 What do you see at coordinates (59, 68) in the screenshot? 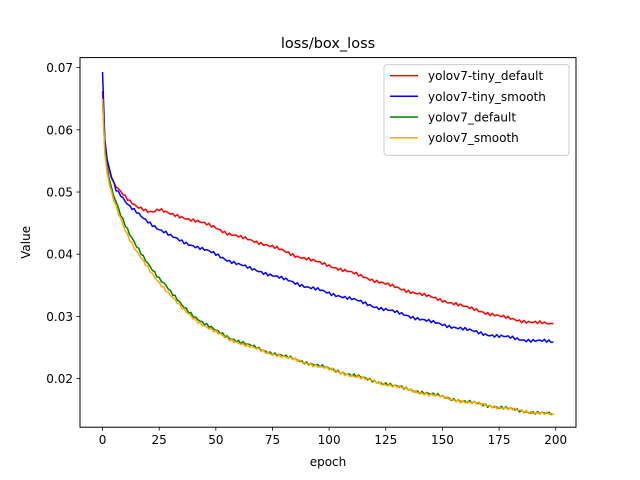
I see `y-tick-label: 0.07` at bounding box center [59, 68].